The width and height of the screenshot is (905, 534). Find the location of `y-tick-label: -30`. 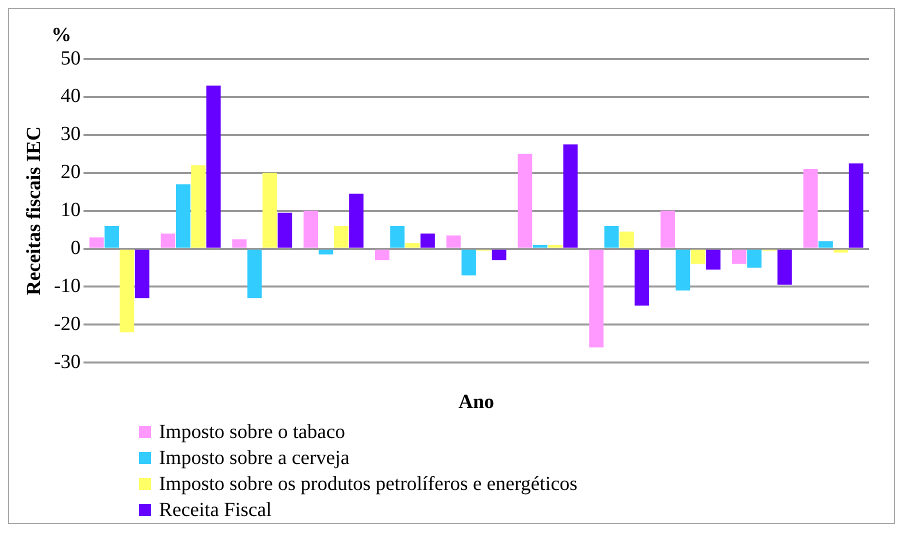

y-tick-label: -30 is located at coordinates (67, 361).